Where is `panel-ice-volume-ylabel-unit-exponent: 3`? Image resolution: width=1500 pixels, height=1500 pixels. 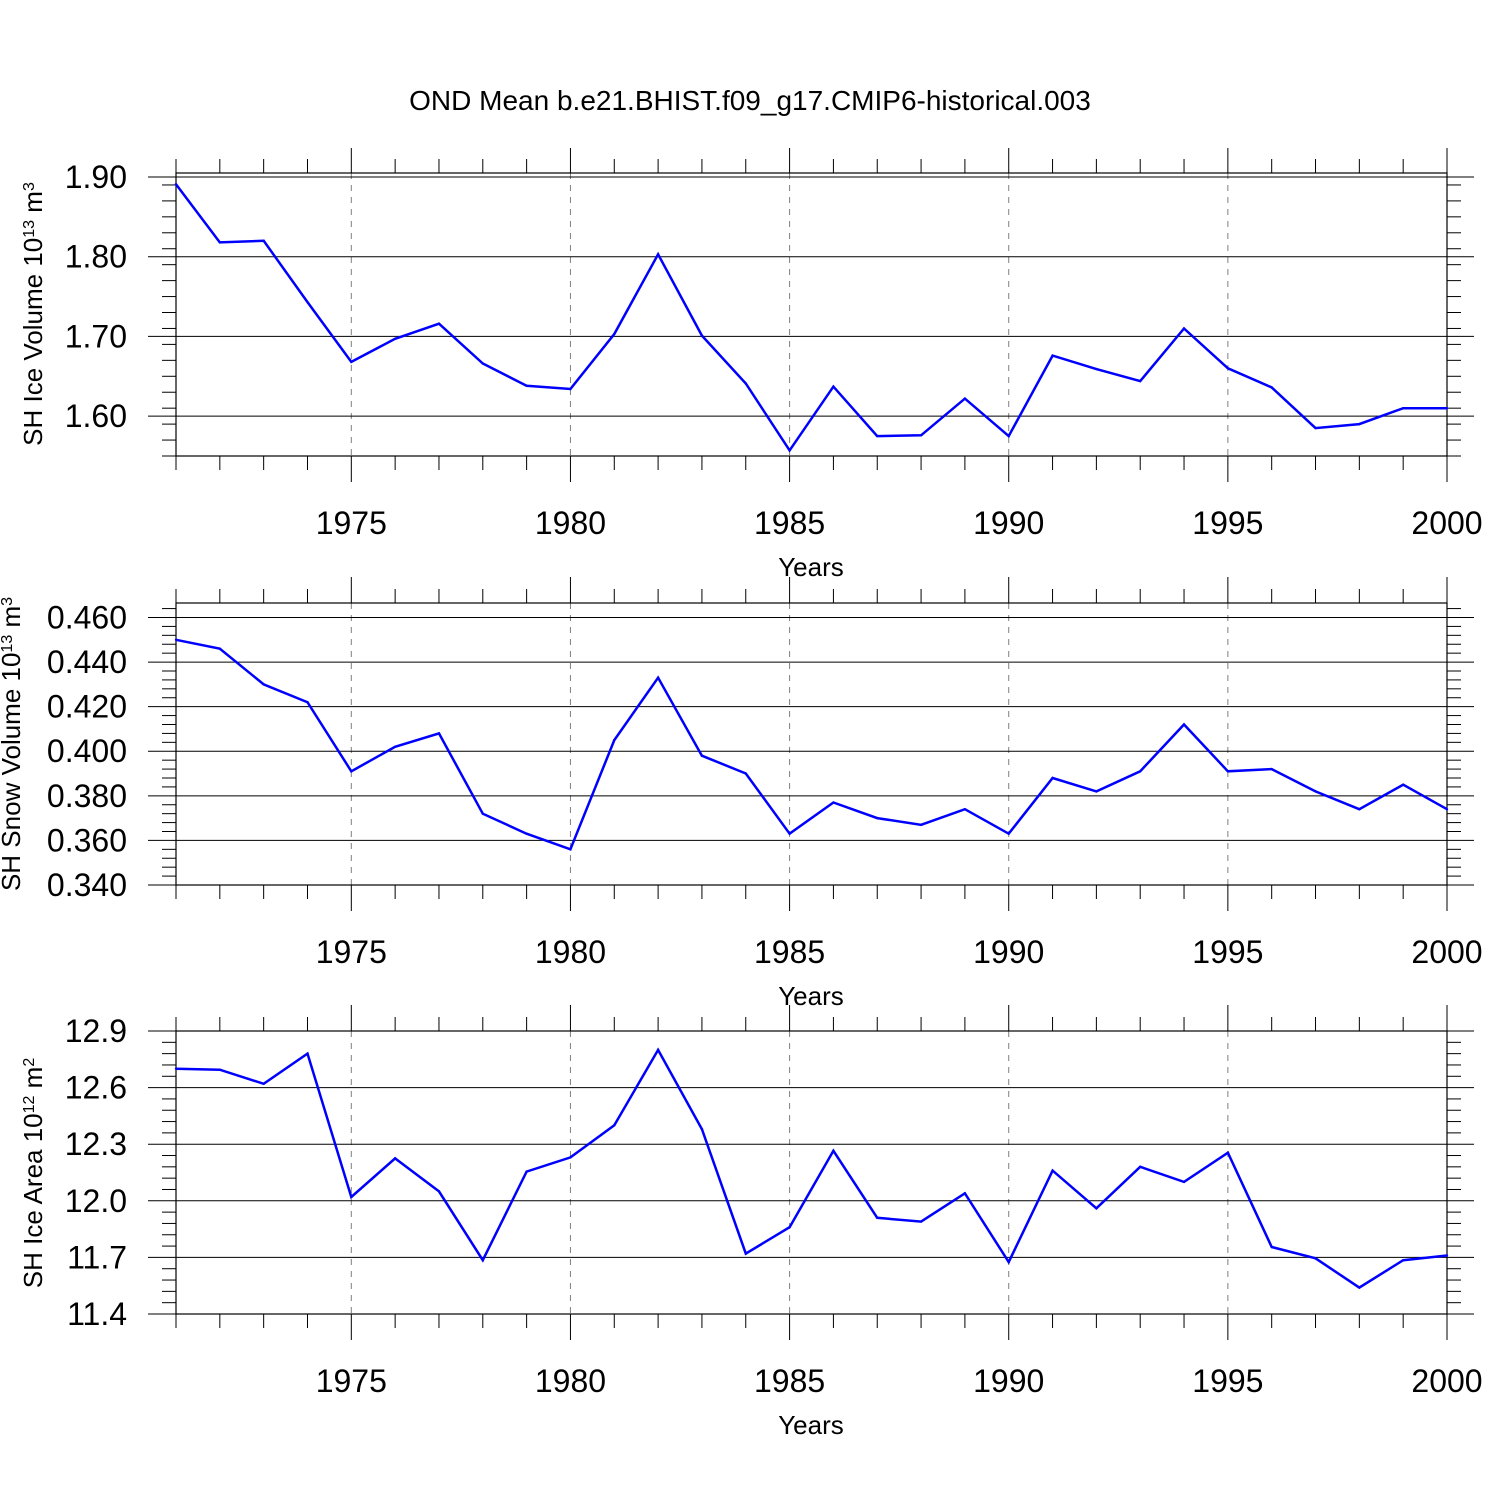 panel-ice-volume-ylabel-unit-exponent: 3 is located at coordinates (29, 186).